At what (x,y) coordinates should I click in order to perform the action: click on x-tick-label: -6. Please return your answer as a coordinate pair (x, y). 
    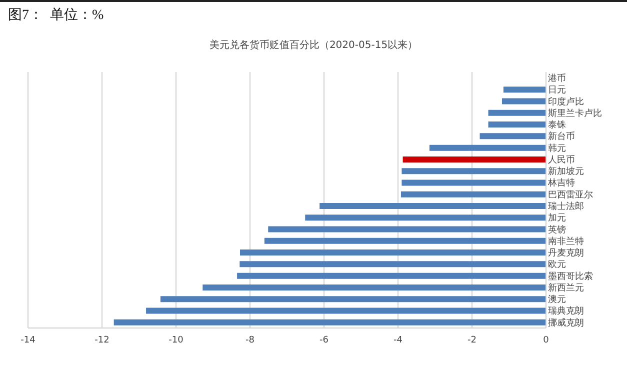
    Looking at the image, I should click on (324, 340).